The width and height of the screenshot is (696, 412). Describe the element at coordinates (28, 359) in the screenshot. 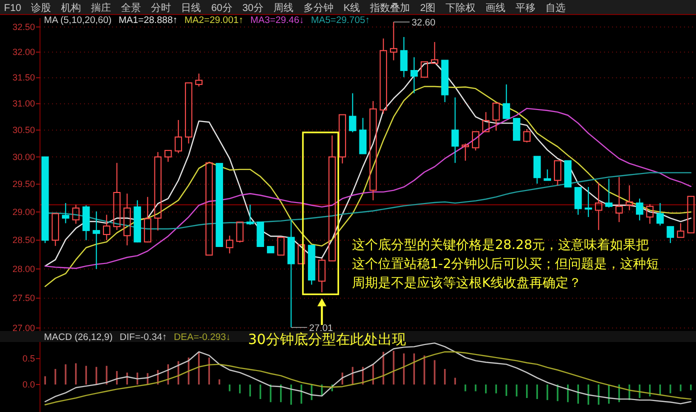

I see `y-tick-label: 0.5` at that location.